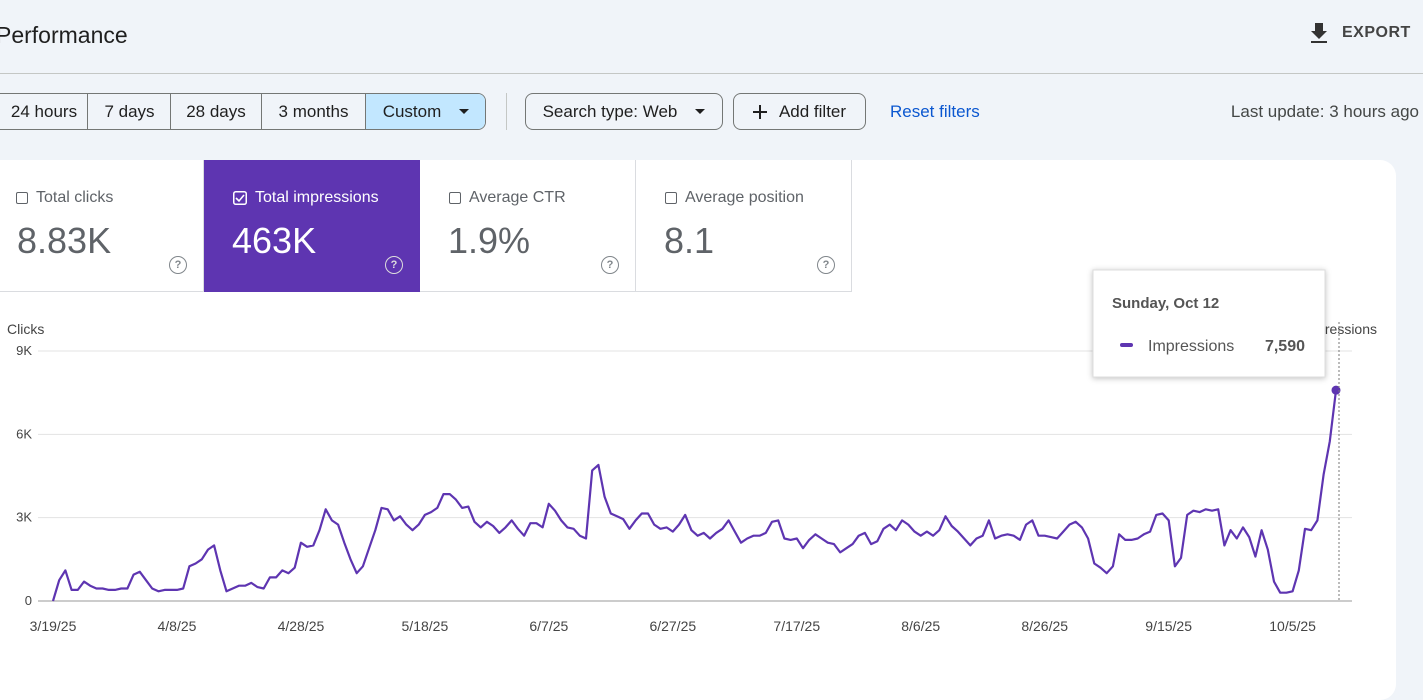 The image size is (1423, 700). Describe the element at coordinates (744, 197) in the screenshot. I see `metric-label: Average position` at that location.